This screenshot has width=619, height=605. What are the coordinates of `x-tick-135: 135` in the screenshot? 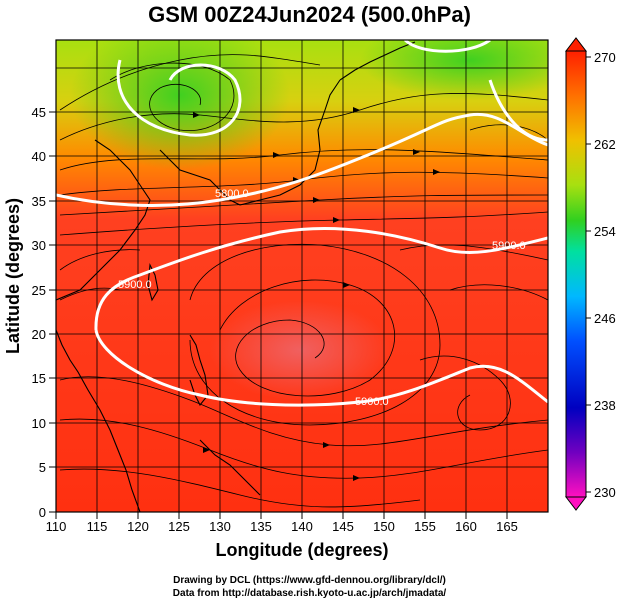 It's located at (261, 526).